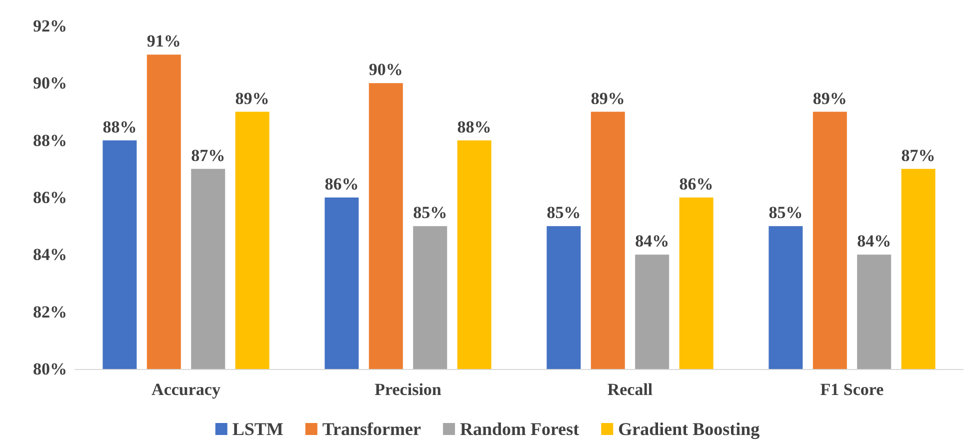  Describe the element at coordinates (186, 389) in the screenshot. I see `x-tick-label: Accuracy` at that location.